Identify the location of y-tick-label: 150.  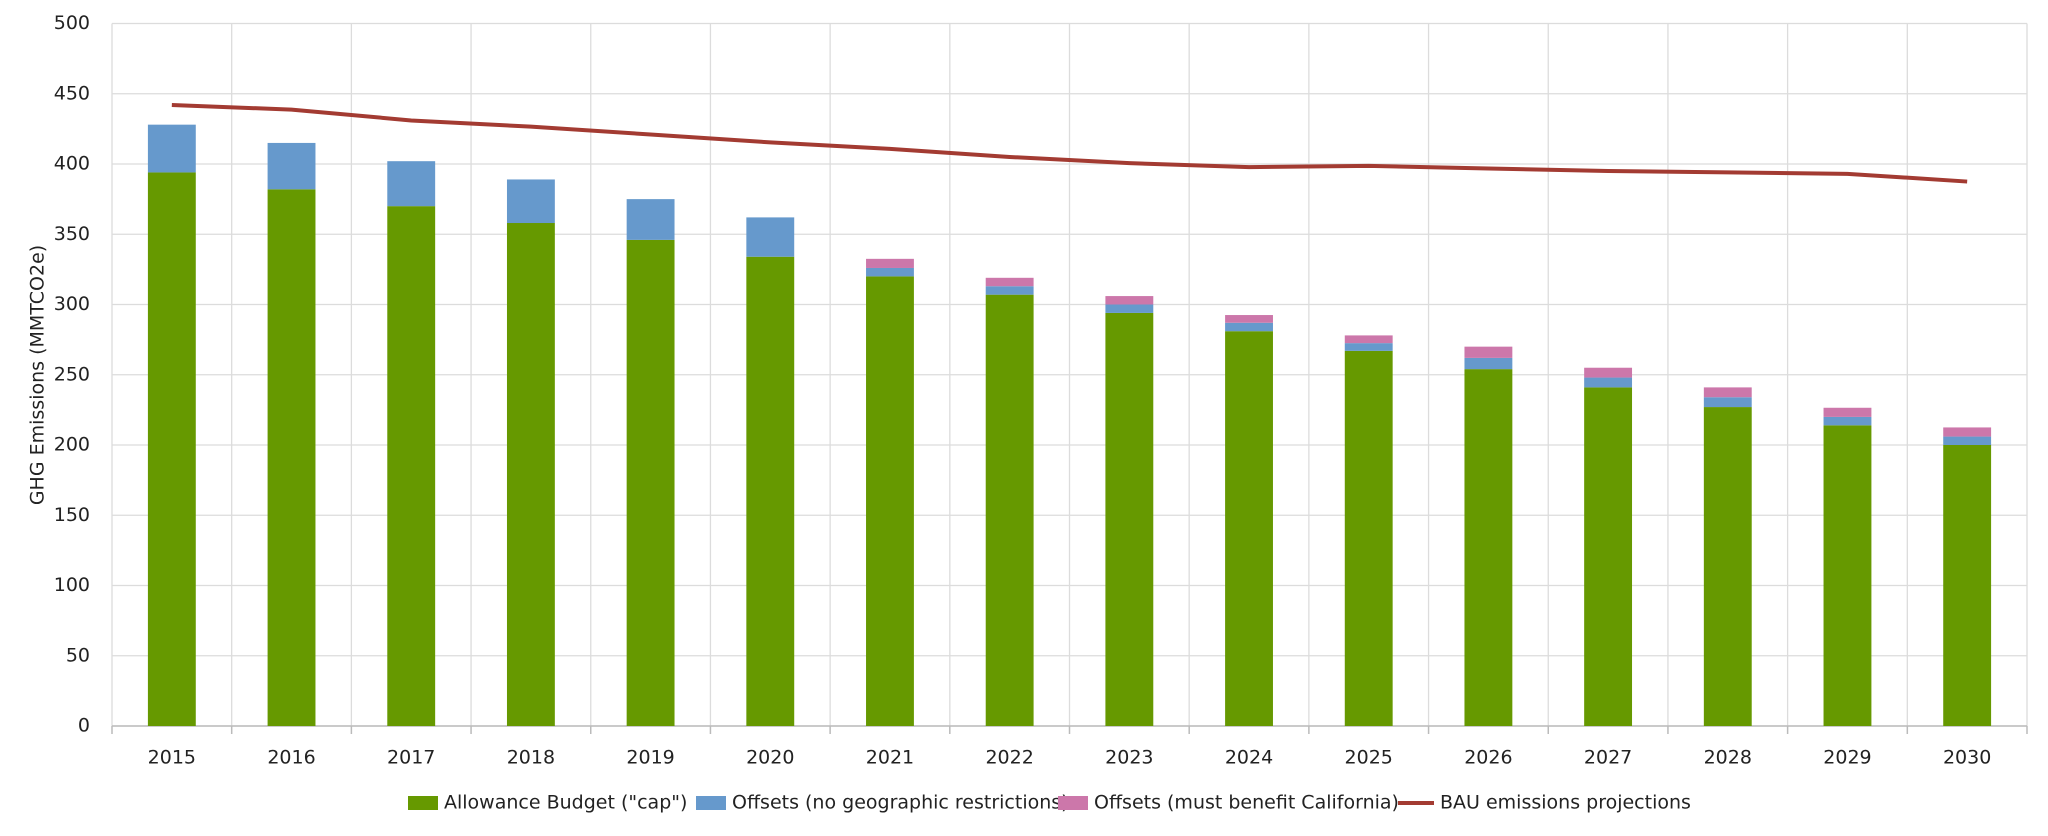
(72, 515).